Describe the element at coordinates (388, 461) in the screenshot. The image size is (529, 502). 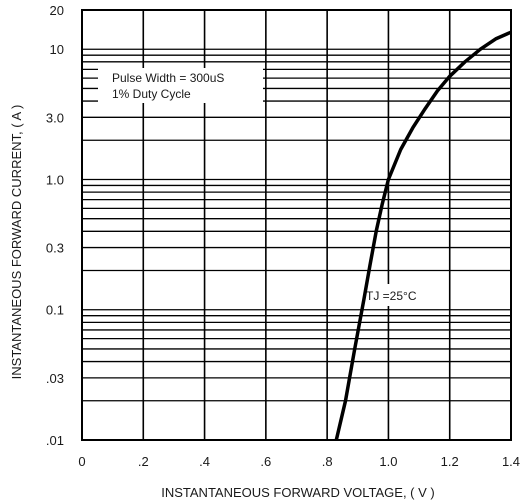
I see `x-tick-label-5: 1.0` at that location.